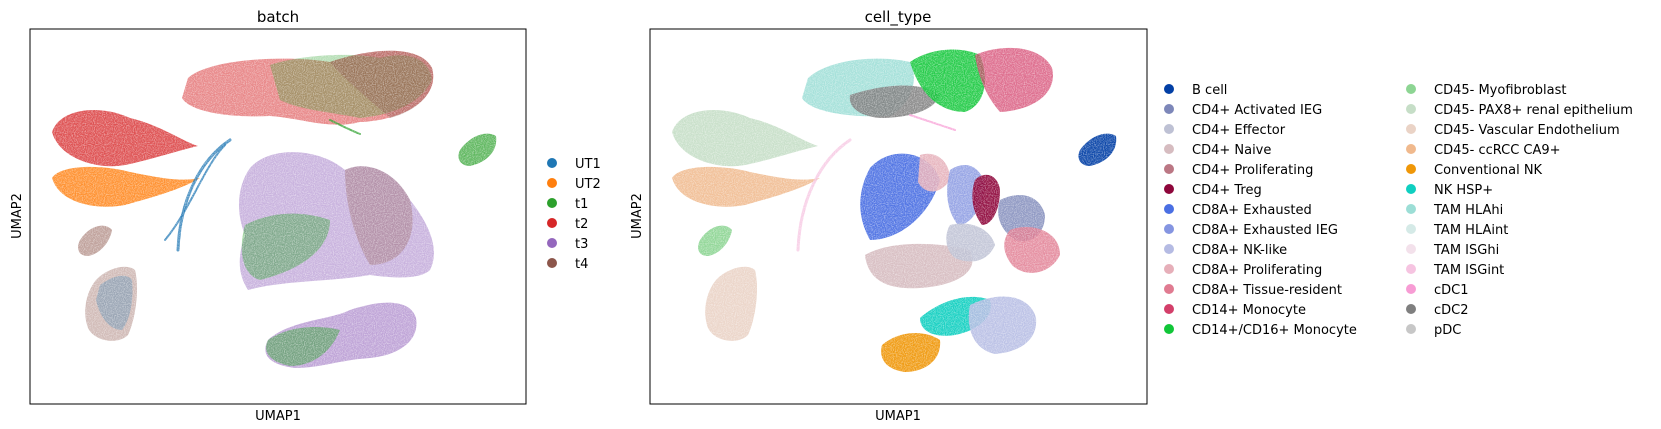 This screenshot has height=429, width=1661. Describe the element at coordinates (898, 17) in the screenshot. I see `cell-type-title: cell_type` at that location.